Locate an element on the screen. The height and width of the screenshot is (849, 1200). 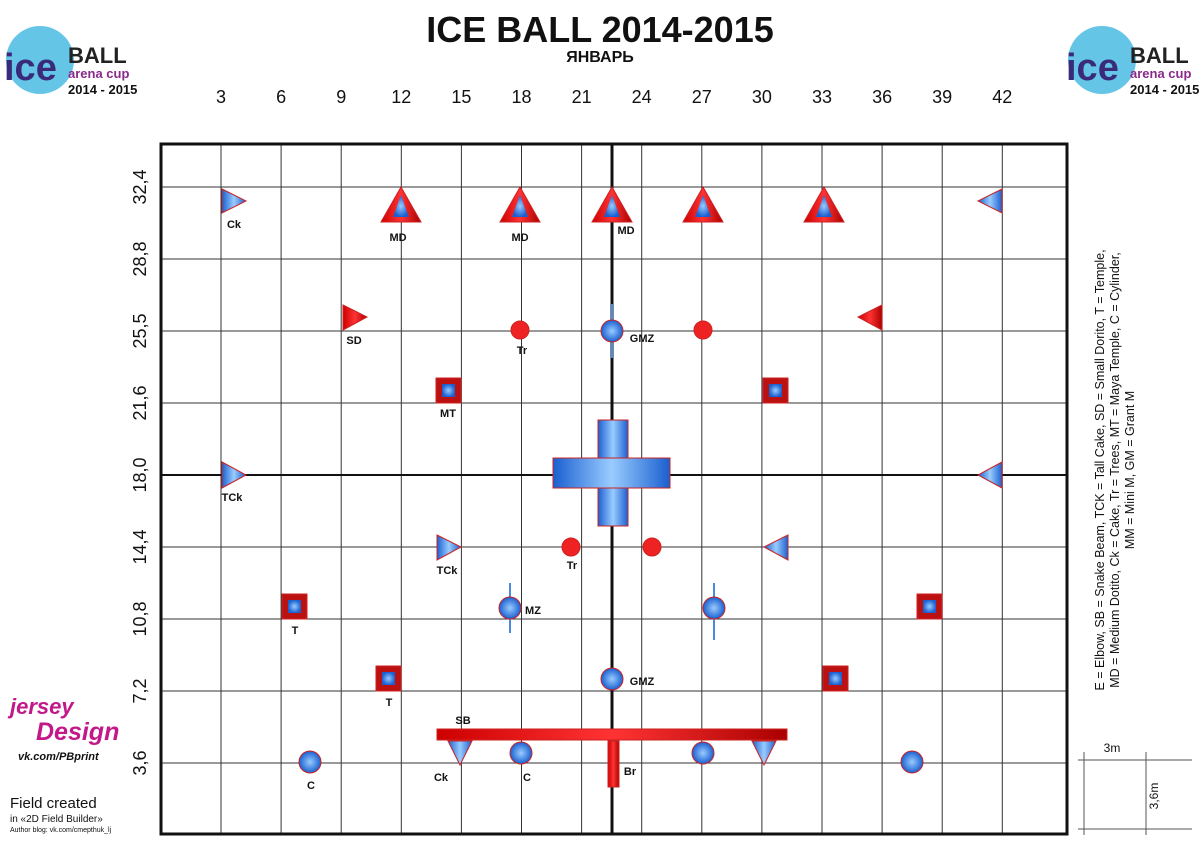
brand-jersey: jersey is located at coordinates (41, 706).